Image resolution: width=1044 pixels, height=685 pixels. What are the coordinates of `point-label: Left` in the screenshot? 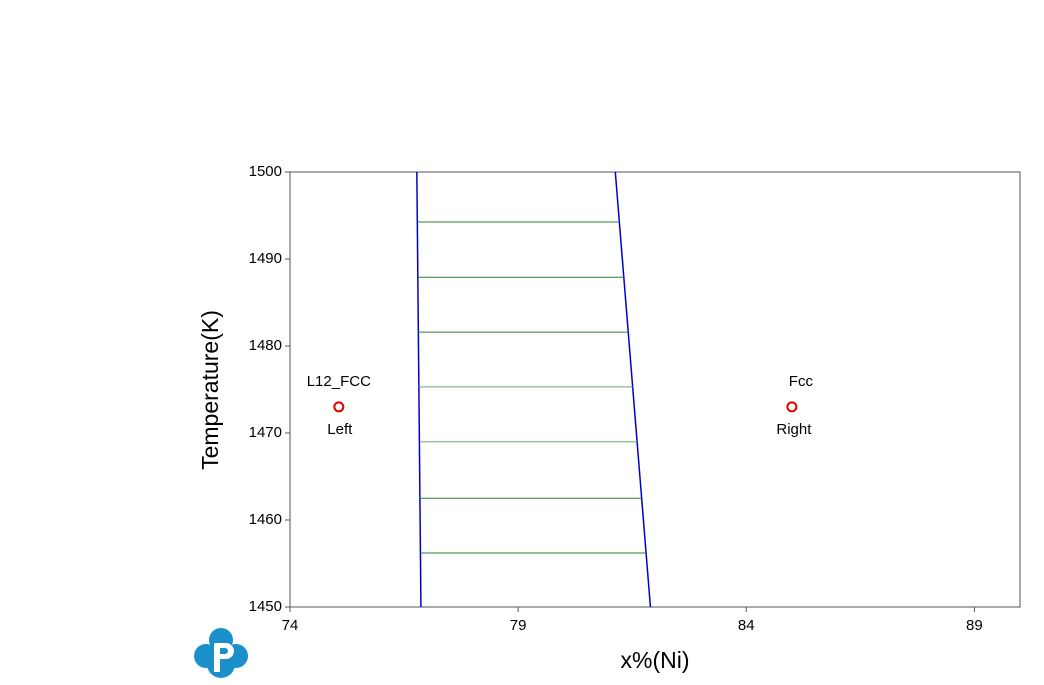 It's located at (340, 429).